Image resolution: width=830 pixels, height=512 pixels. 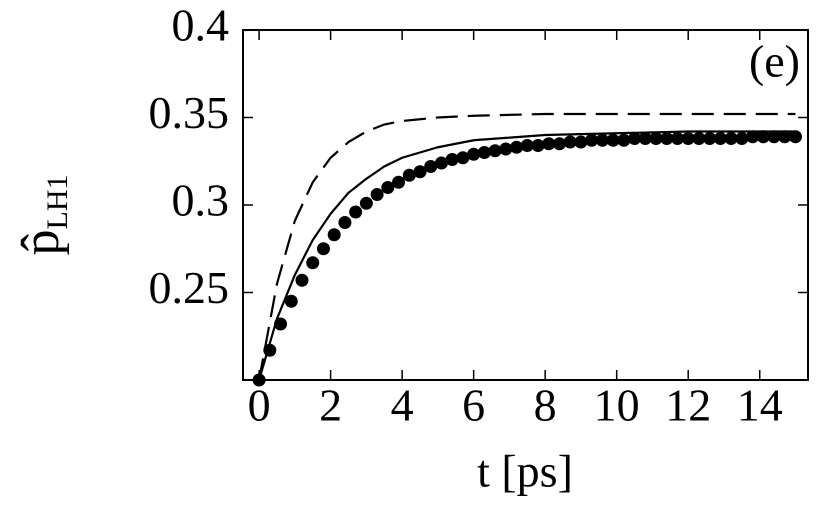 I want to click on y-tick-label: 0.25, so click(x=189, y=287).